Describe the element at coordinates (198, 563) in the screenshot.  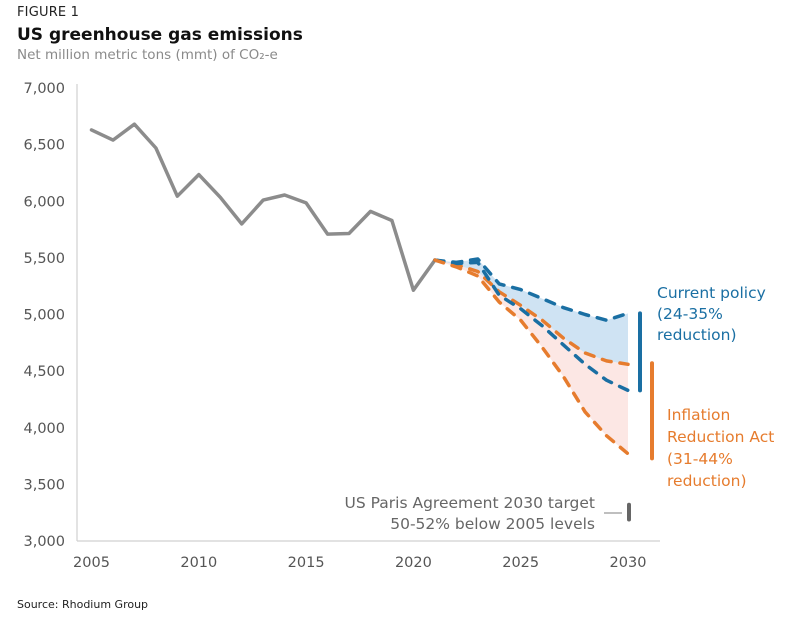
I see `x-tick-label: 2010` at that location.